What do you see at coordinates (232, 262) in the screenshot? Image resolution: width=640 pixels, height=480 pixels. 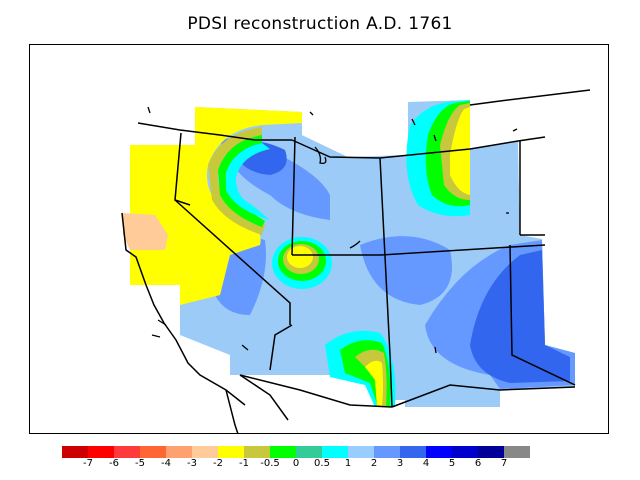 I see `border-diagonal-west` at bounding box center [232, 262].